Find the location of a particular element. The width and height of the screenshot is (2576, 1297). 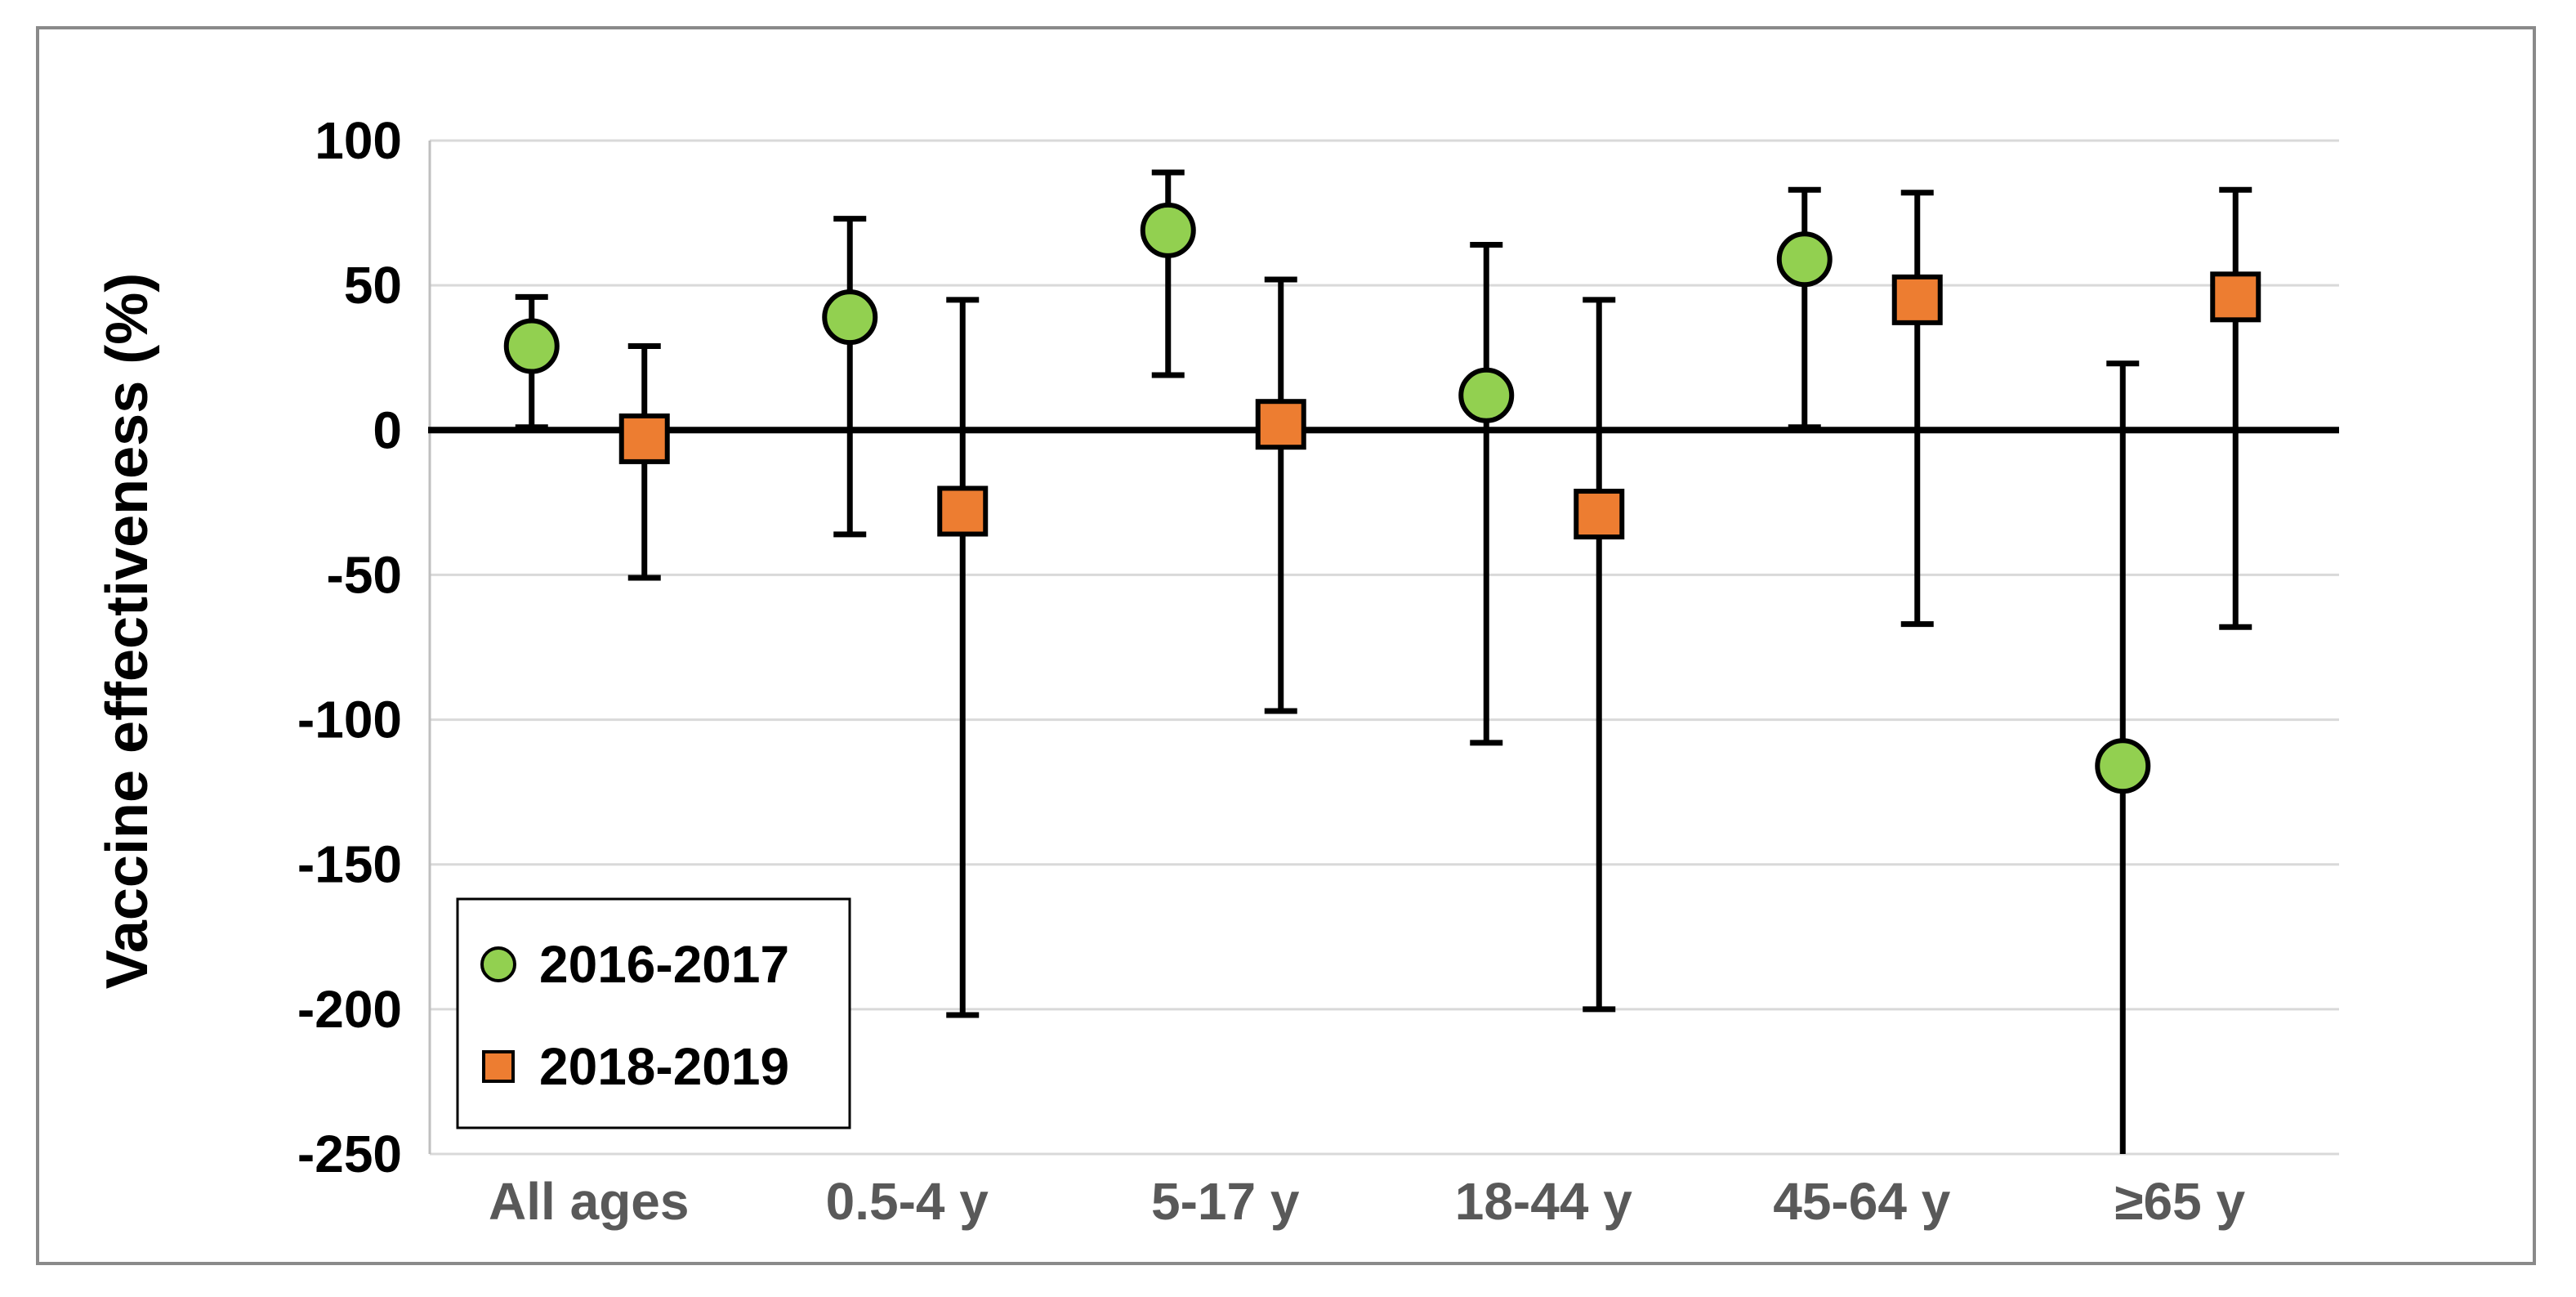

y-tick-label: -150 is located at coordinates (350, 864).